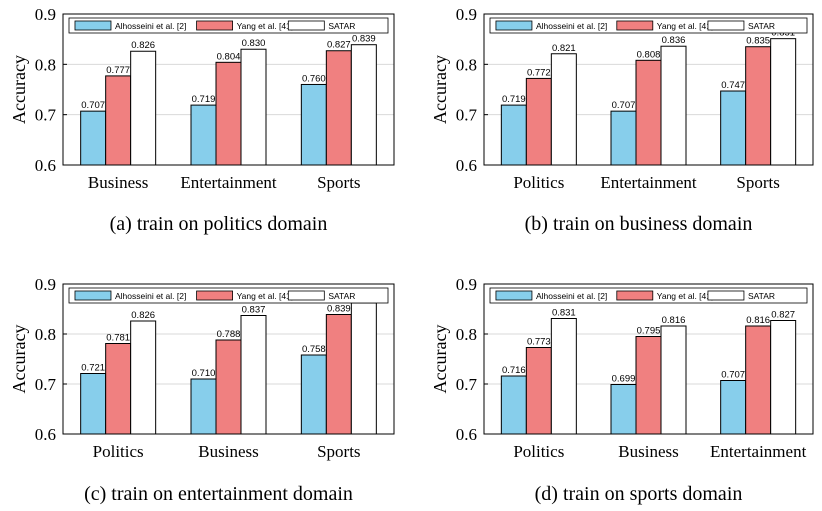  I want to click on subfigure-caption: (a) train on politics domain, so click(219, 224).